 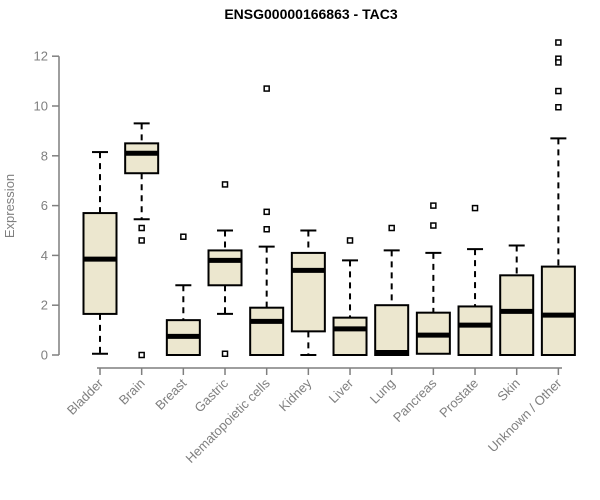 What do you see at coordinates (341, 390) in the screenshot?
I see `x-tick-label: Liver` at bounding box center [341, 390].